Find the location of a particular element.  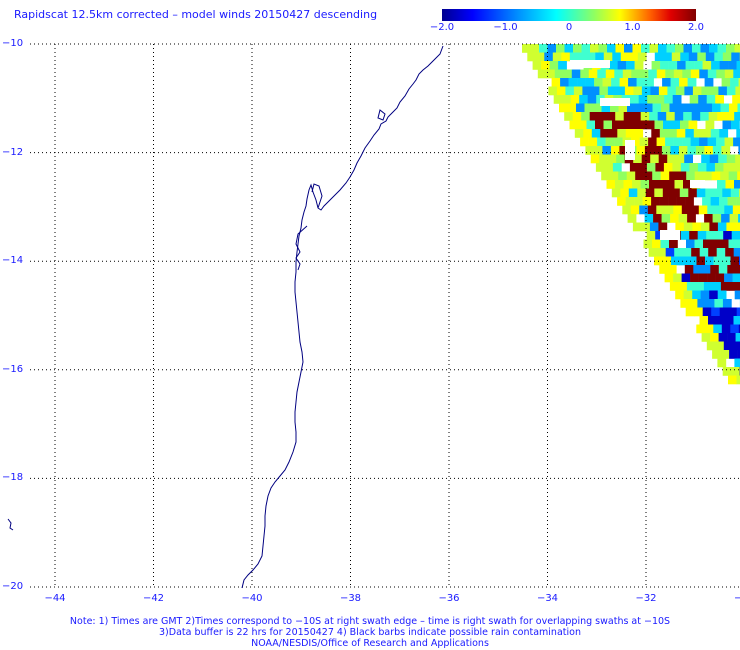

colorbar is located at coordinates (569, 15).